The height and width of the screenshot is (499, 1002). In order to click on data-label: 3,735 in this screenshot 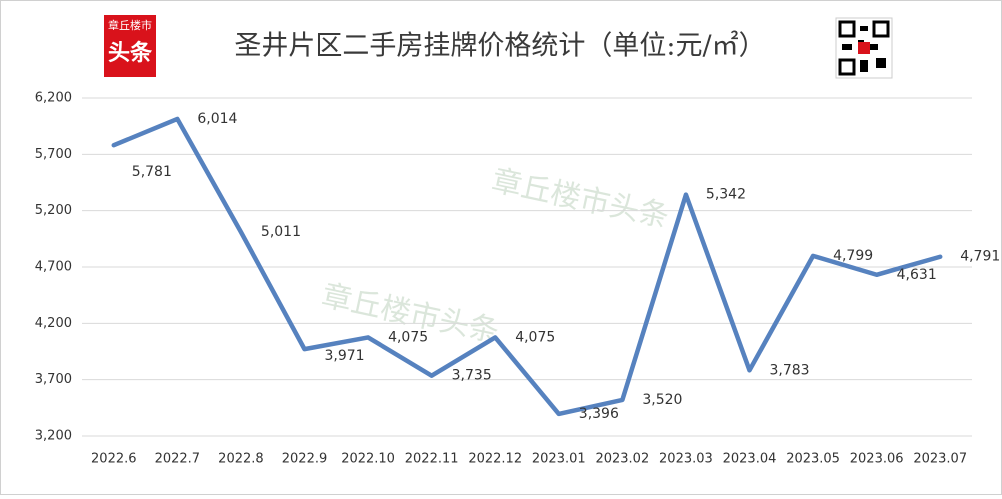, I will do `click(472, 376)`.